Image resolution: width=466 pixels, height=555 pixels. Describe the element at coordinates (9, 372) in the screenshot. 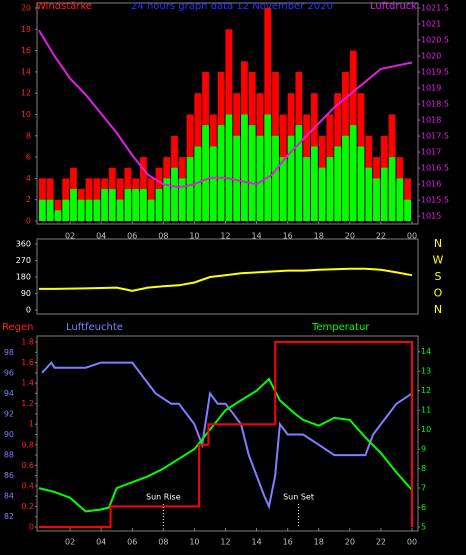

I see `y3-tick-label: 96` at that location.